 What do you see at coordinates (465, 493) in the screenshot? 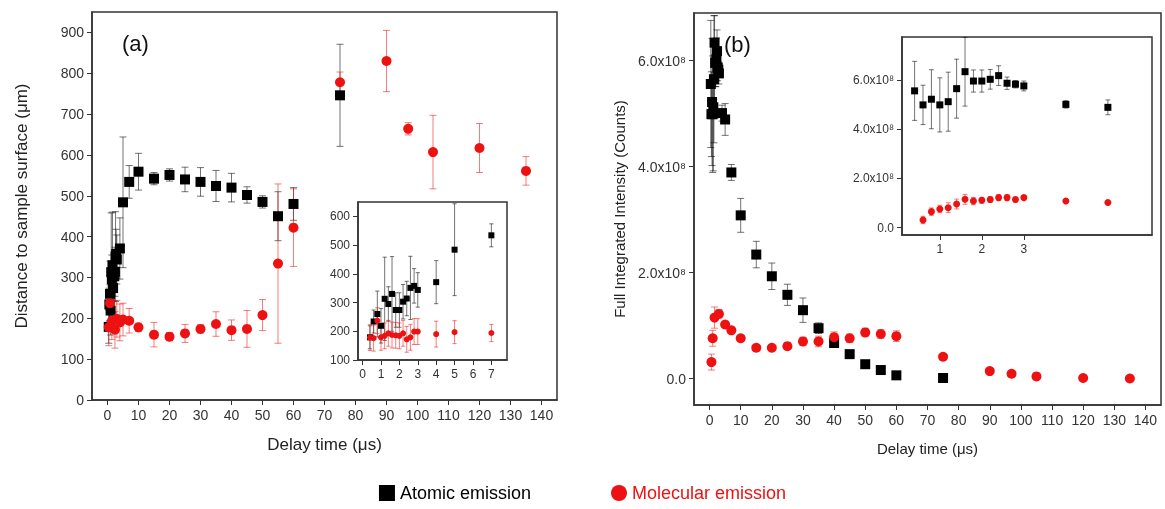
I see `legend-label: Atomic emission` at bounding box center [465, 493].